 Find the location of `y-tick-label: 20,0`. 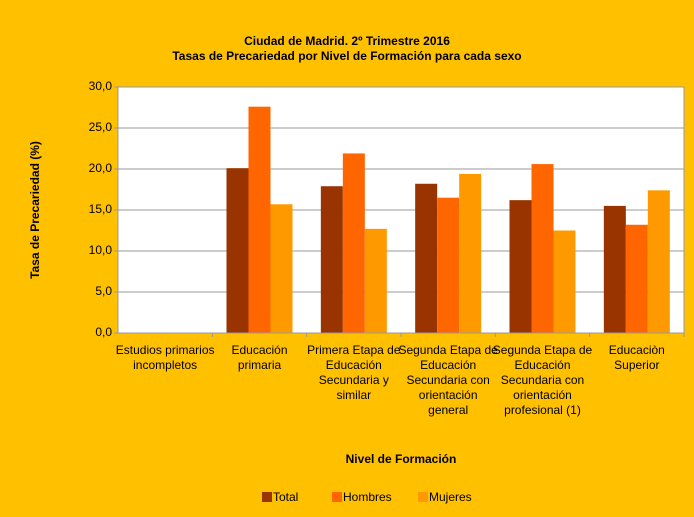

y-tick-label: 20,0 is located at coordinates (101, 168).